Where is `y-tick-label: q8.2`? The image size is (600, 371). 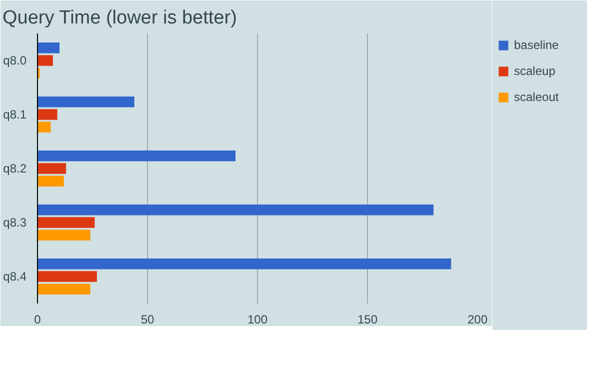 y-tick-label: q8.2 is located at coordinates (15, 169).